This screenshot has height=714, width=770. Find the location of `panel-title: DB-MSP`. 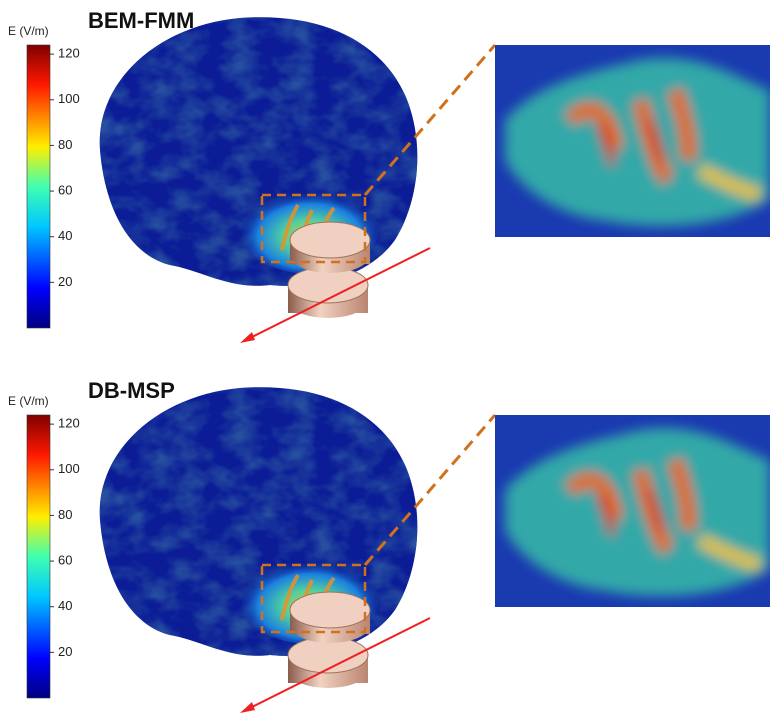

panel-title: DB-MSP is located at coordinates (131, 390).